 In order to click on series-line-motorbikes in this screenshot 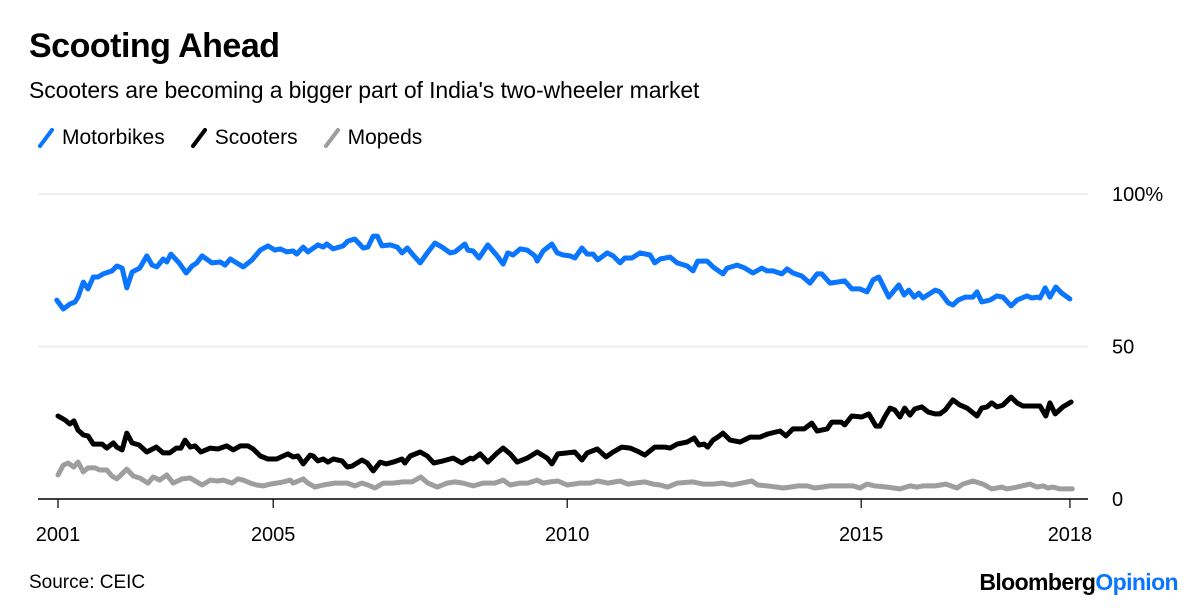, I will do `click(563, 272)`.